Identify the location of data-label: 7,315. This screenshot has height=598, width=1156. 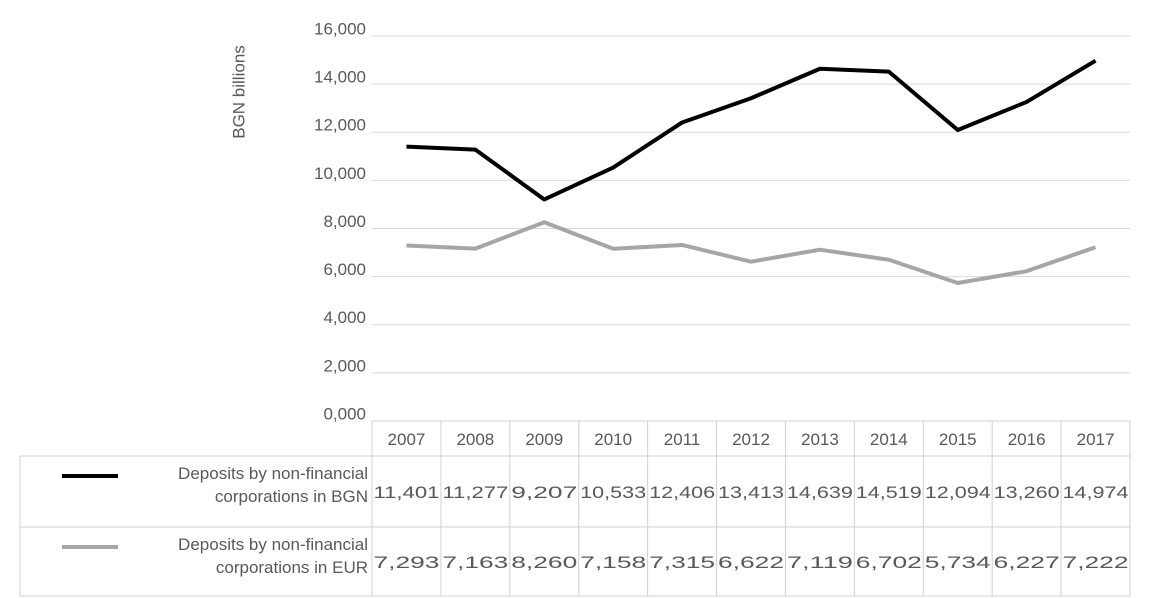
(682, 562).